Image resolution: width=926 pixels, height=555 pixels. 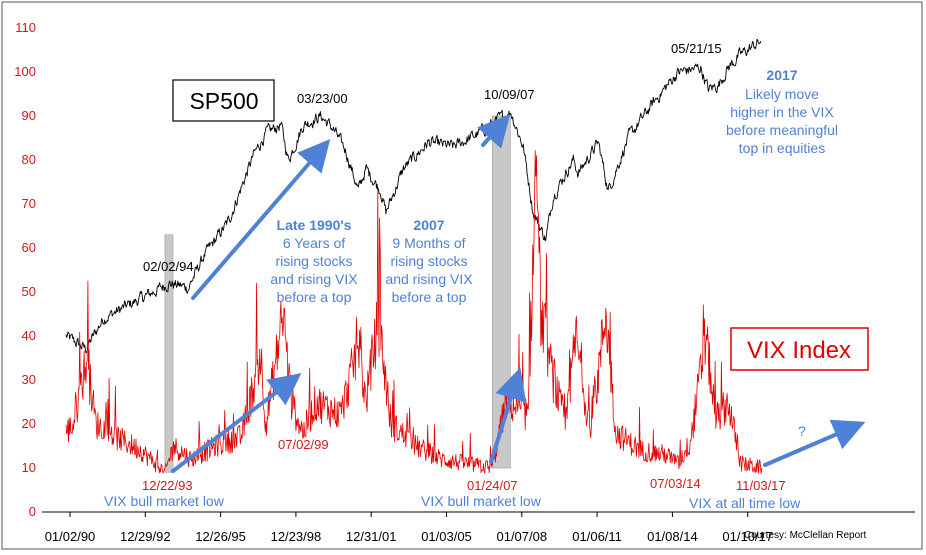 What do you see at coordinates (509, 94) in the screenshot?
I see `annotation-100907: 10/09/07` at bounding box center [509, 94].